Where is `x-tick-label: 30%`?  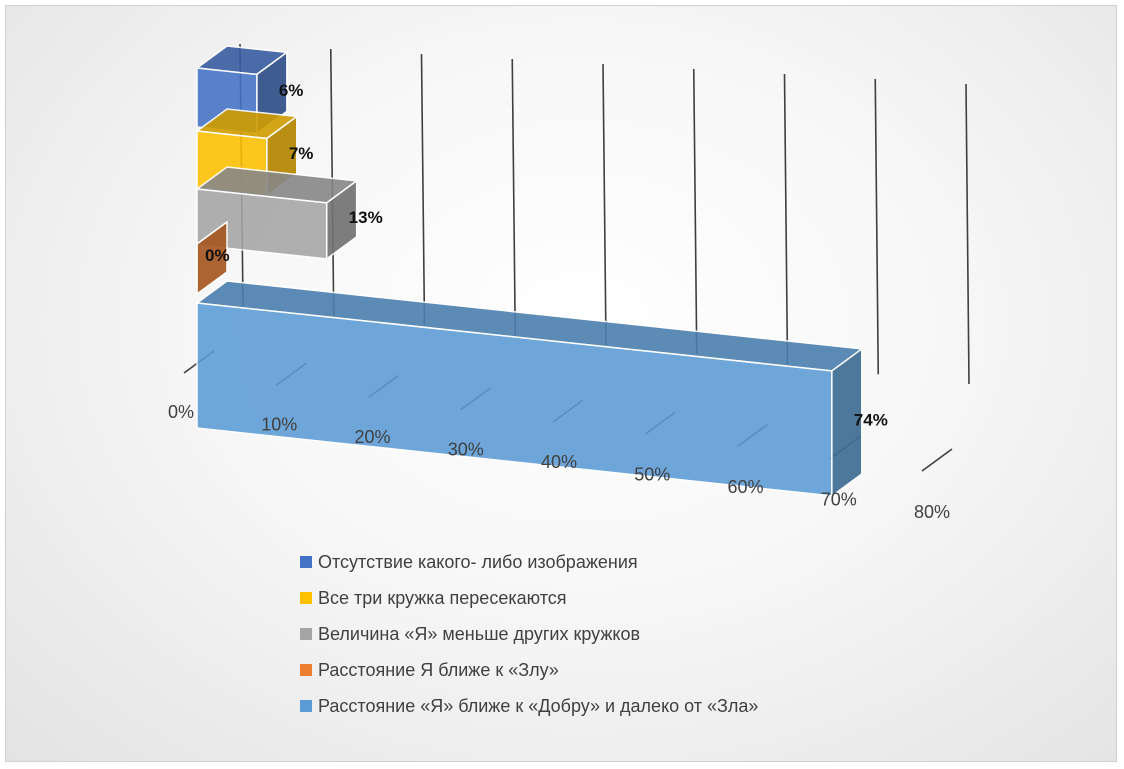 x-tick-label: 30% is located at coordinates (466, 450).